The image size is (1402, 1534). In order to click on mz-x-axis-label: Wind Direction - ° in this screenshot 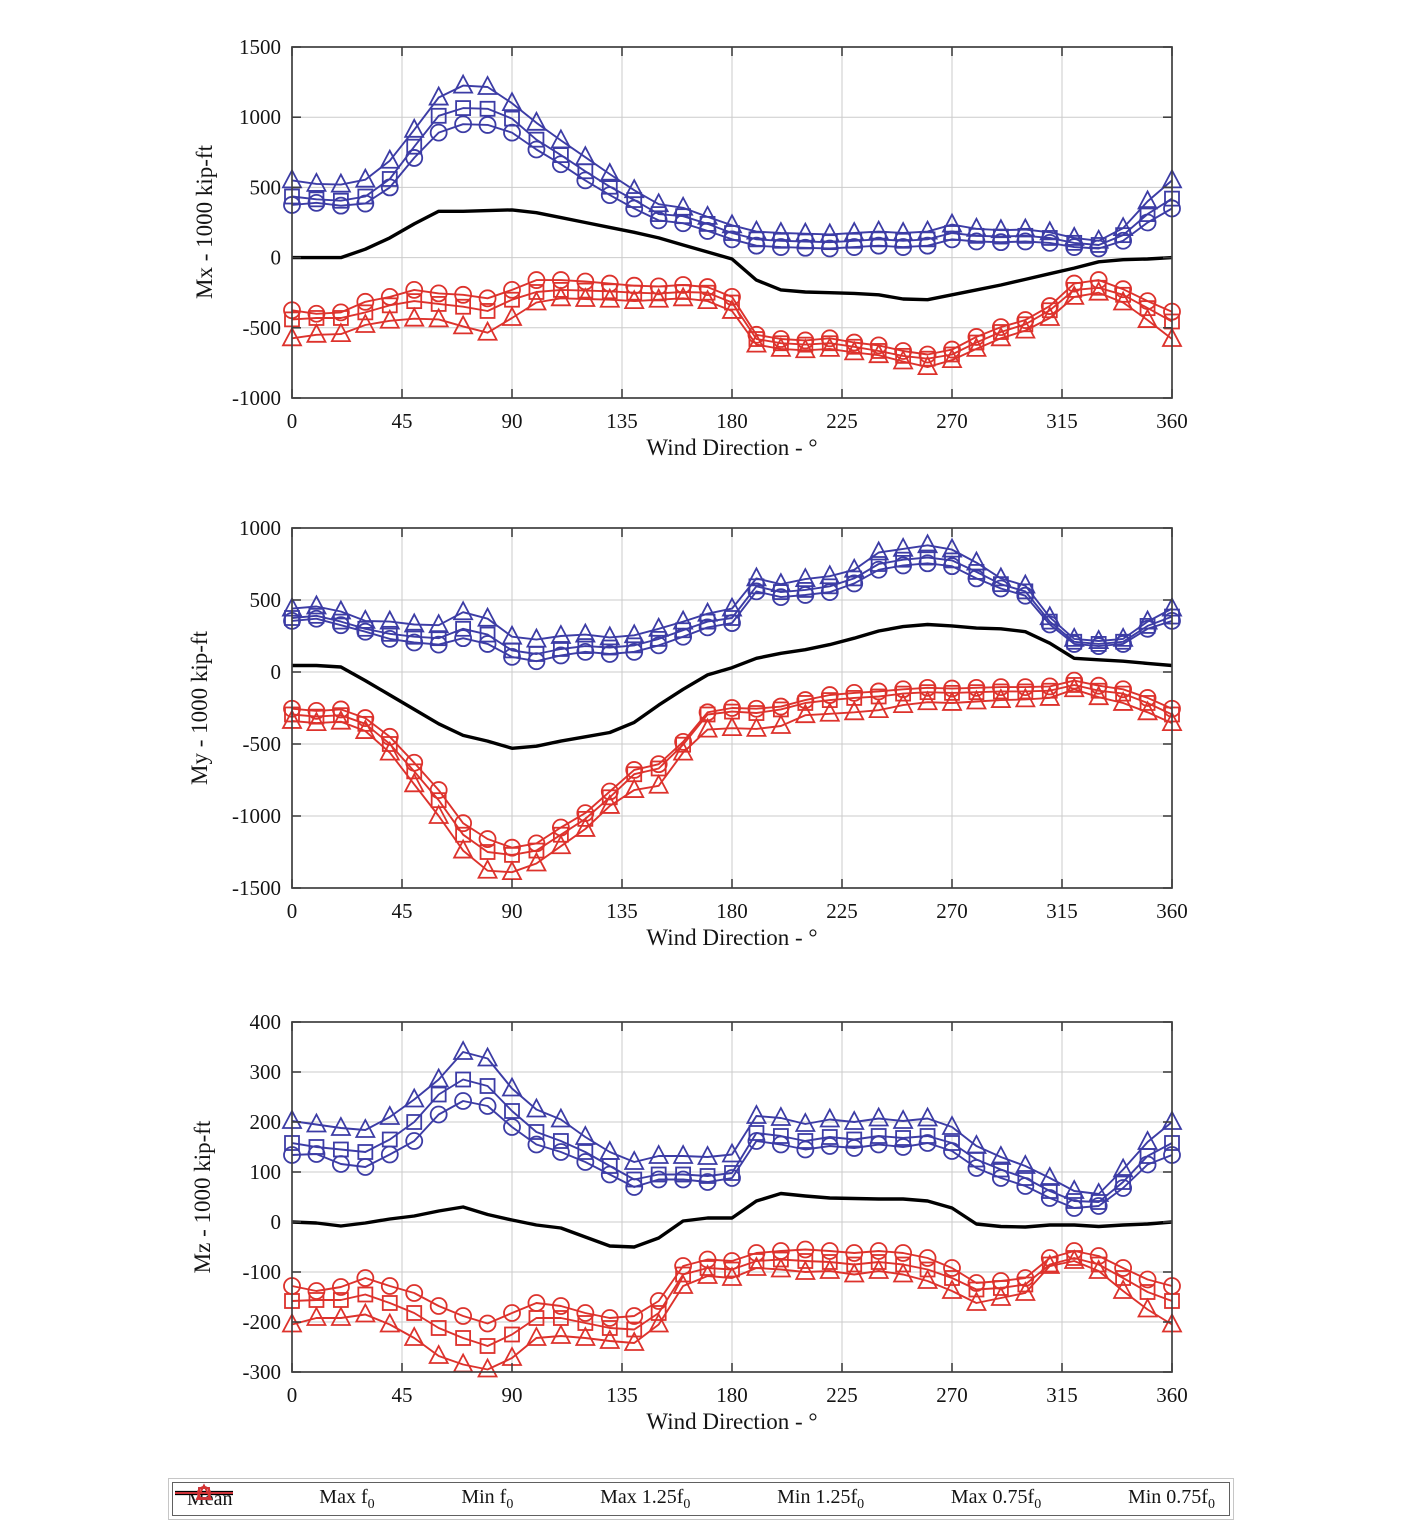, I will do `click(731, 1421)`.